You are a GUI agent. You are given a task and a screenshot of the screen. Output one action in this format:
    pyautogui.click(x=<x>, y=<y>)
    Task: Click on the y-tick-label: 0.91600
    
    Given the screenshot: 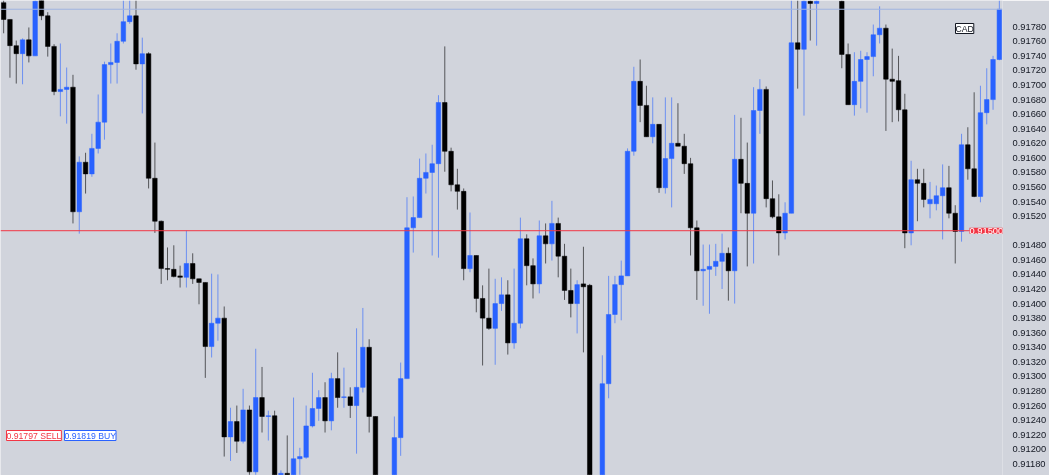 What is the action you would take?
    pyautogui.click(x=1029, y=157)
    